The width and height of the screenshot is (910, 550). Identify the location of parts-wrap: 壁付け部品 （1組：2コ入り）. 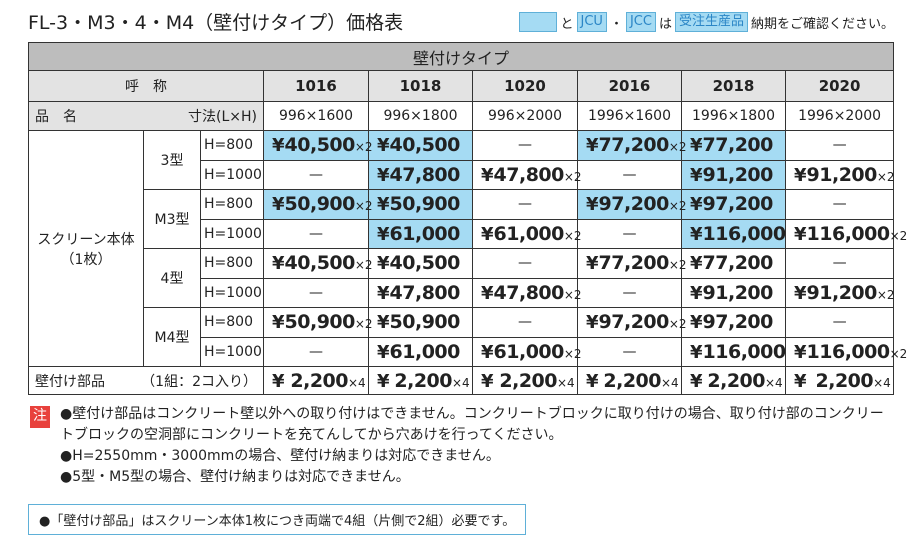
(146, 381).